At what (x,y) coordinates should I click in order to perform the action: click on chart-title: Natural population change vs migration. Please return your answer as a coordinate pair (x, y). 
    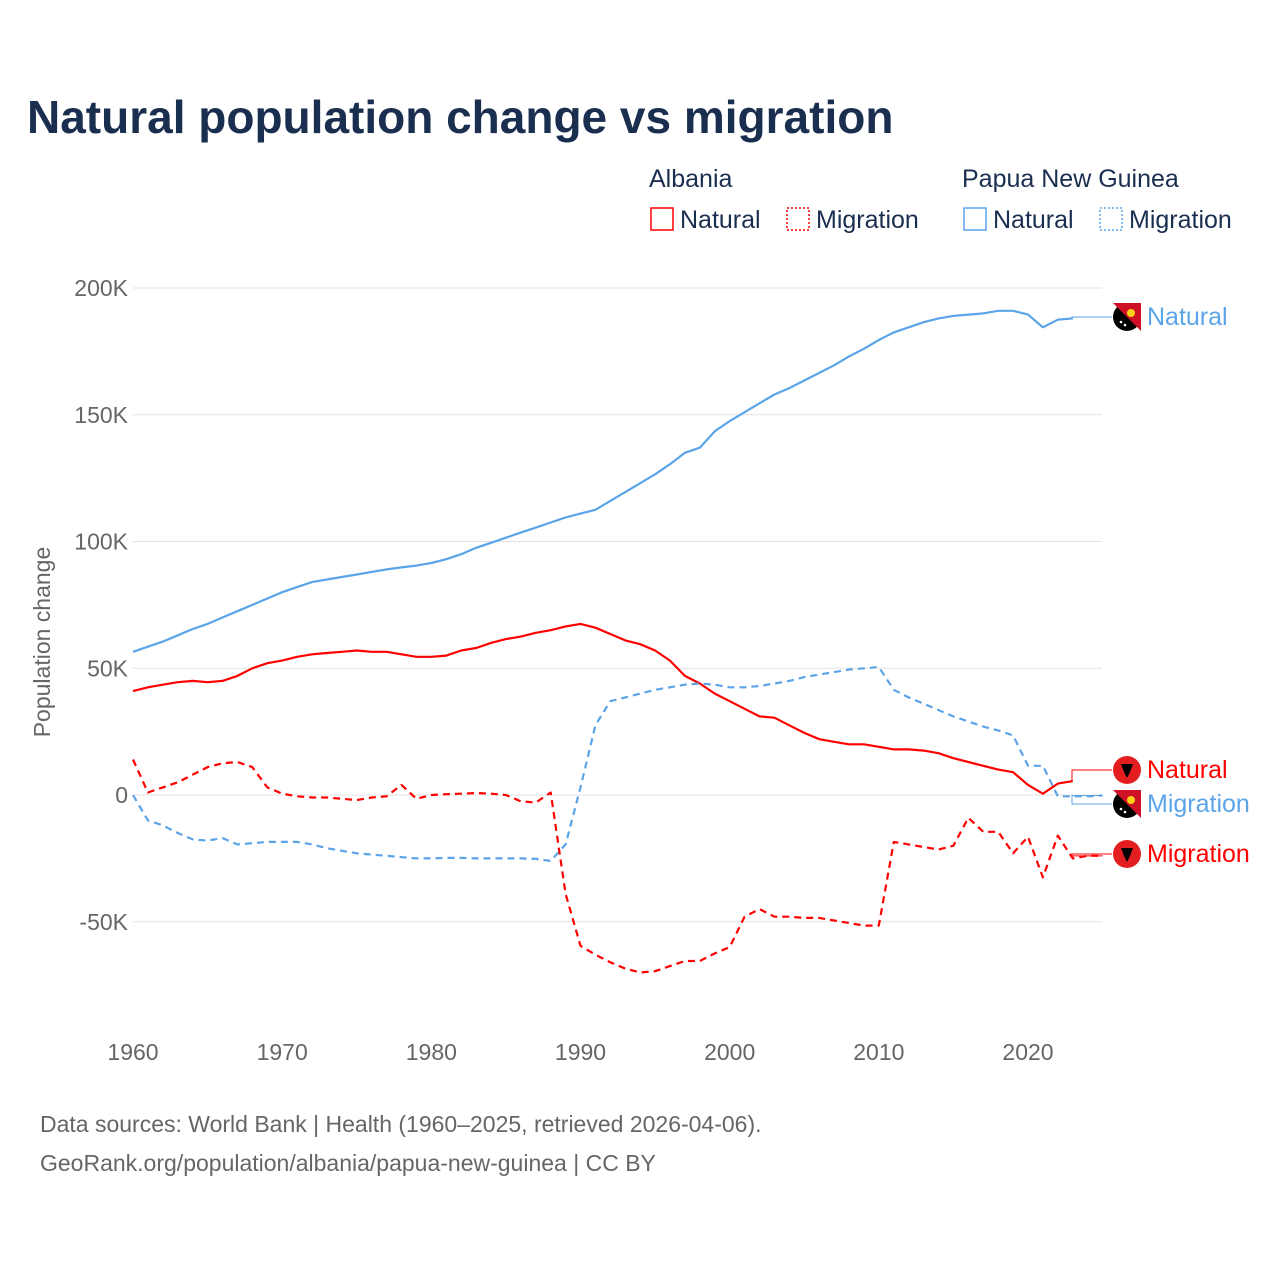
    Looking at the image, I should click on (460, 117).